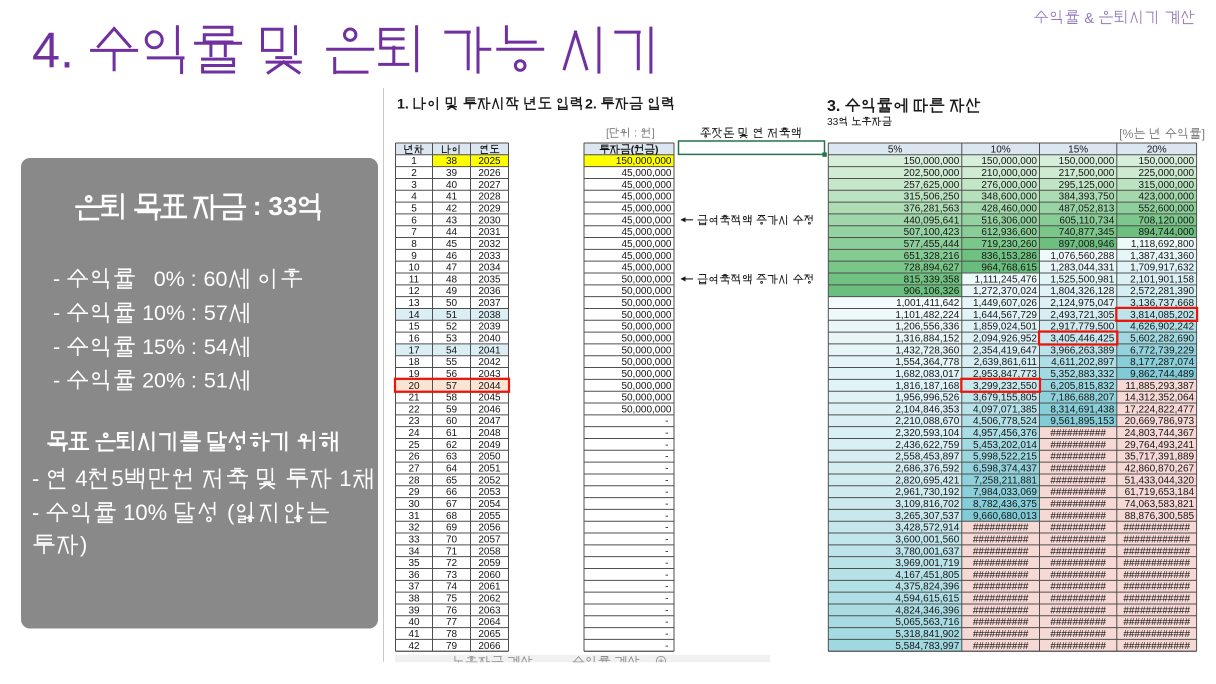 The height and width of the screenshot is (684, 1216). I want to click on svg-text: 2043, so click(489, 374).